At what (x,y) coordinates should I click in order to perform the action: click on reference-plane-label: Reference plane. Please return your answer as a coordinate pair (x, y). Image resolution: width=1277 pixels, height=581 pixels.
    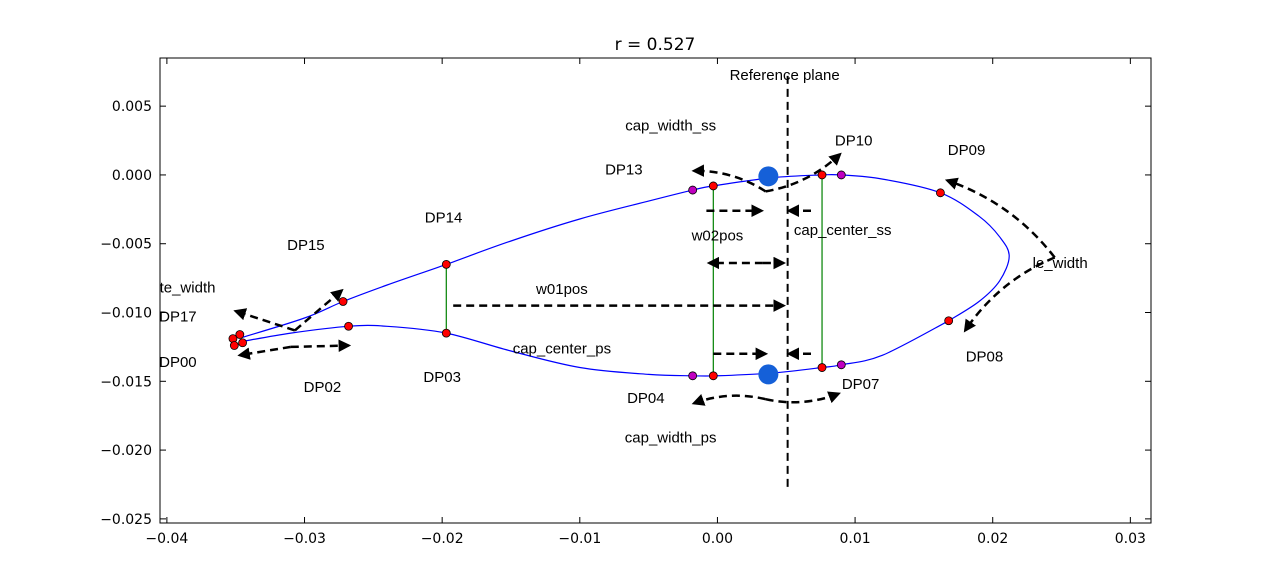
    Looking at the image, I should click on (785, 75).